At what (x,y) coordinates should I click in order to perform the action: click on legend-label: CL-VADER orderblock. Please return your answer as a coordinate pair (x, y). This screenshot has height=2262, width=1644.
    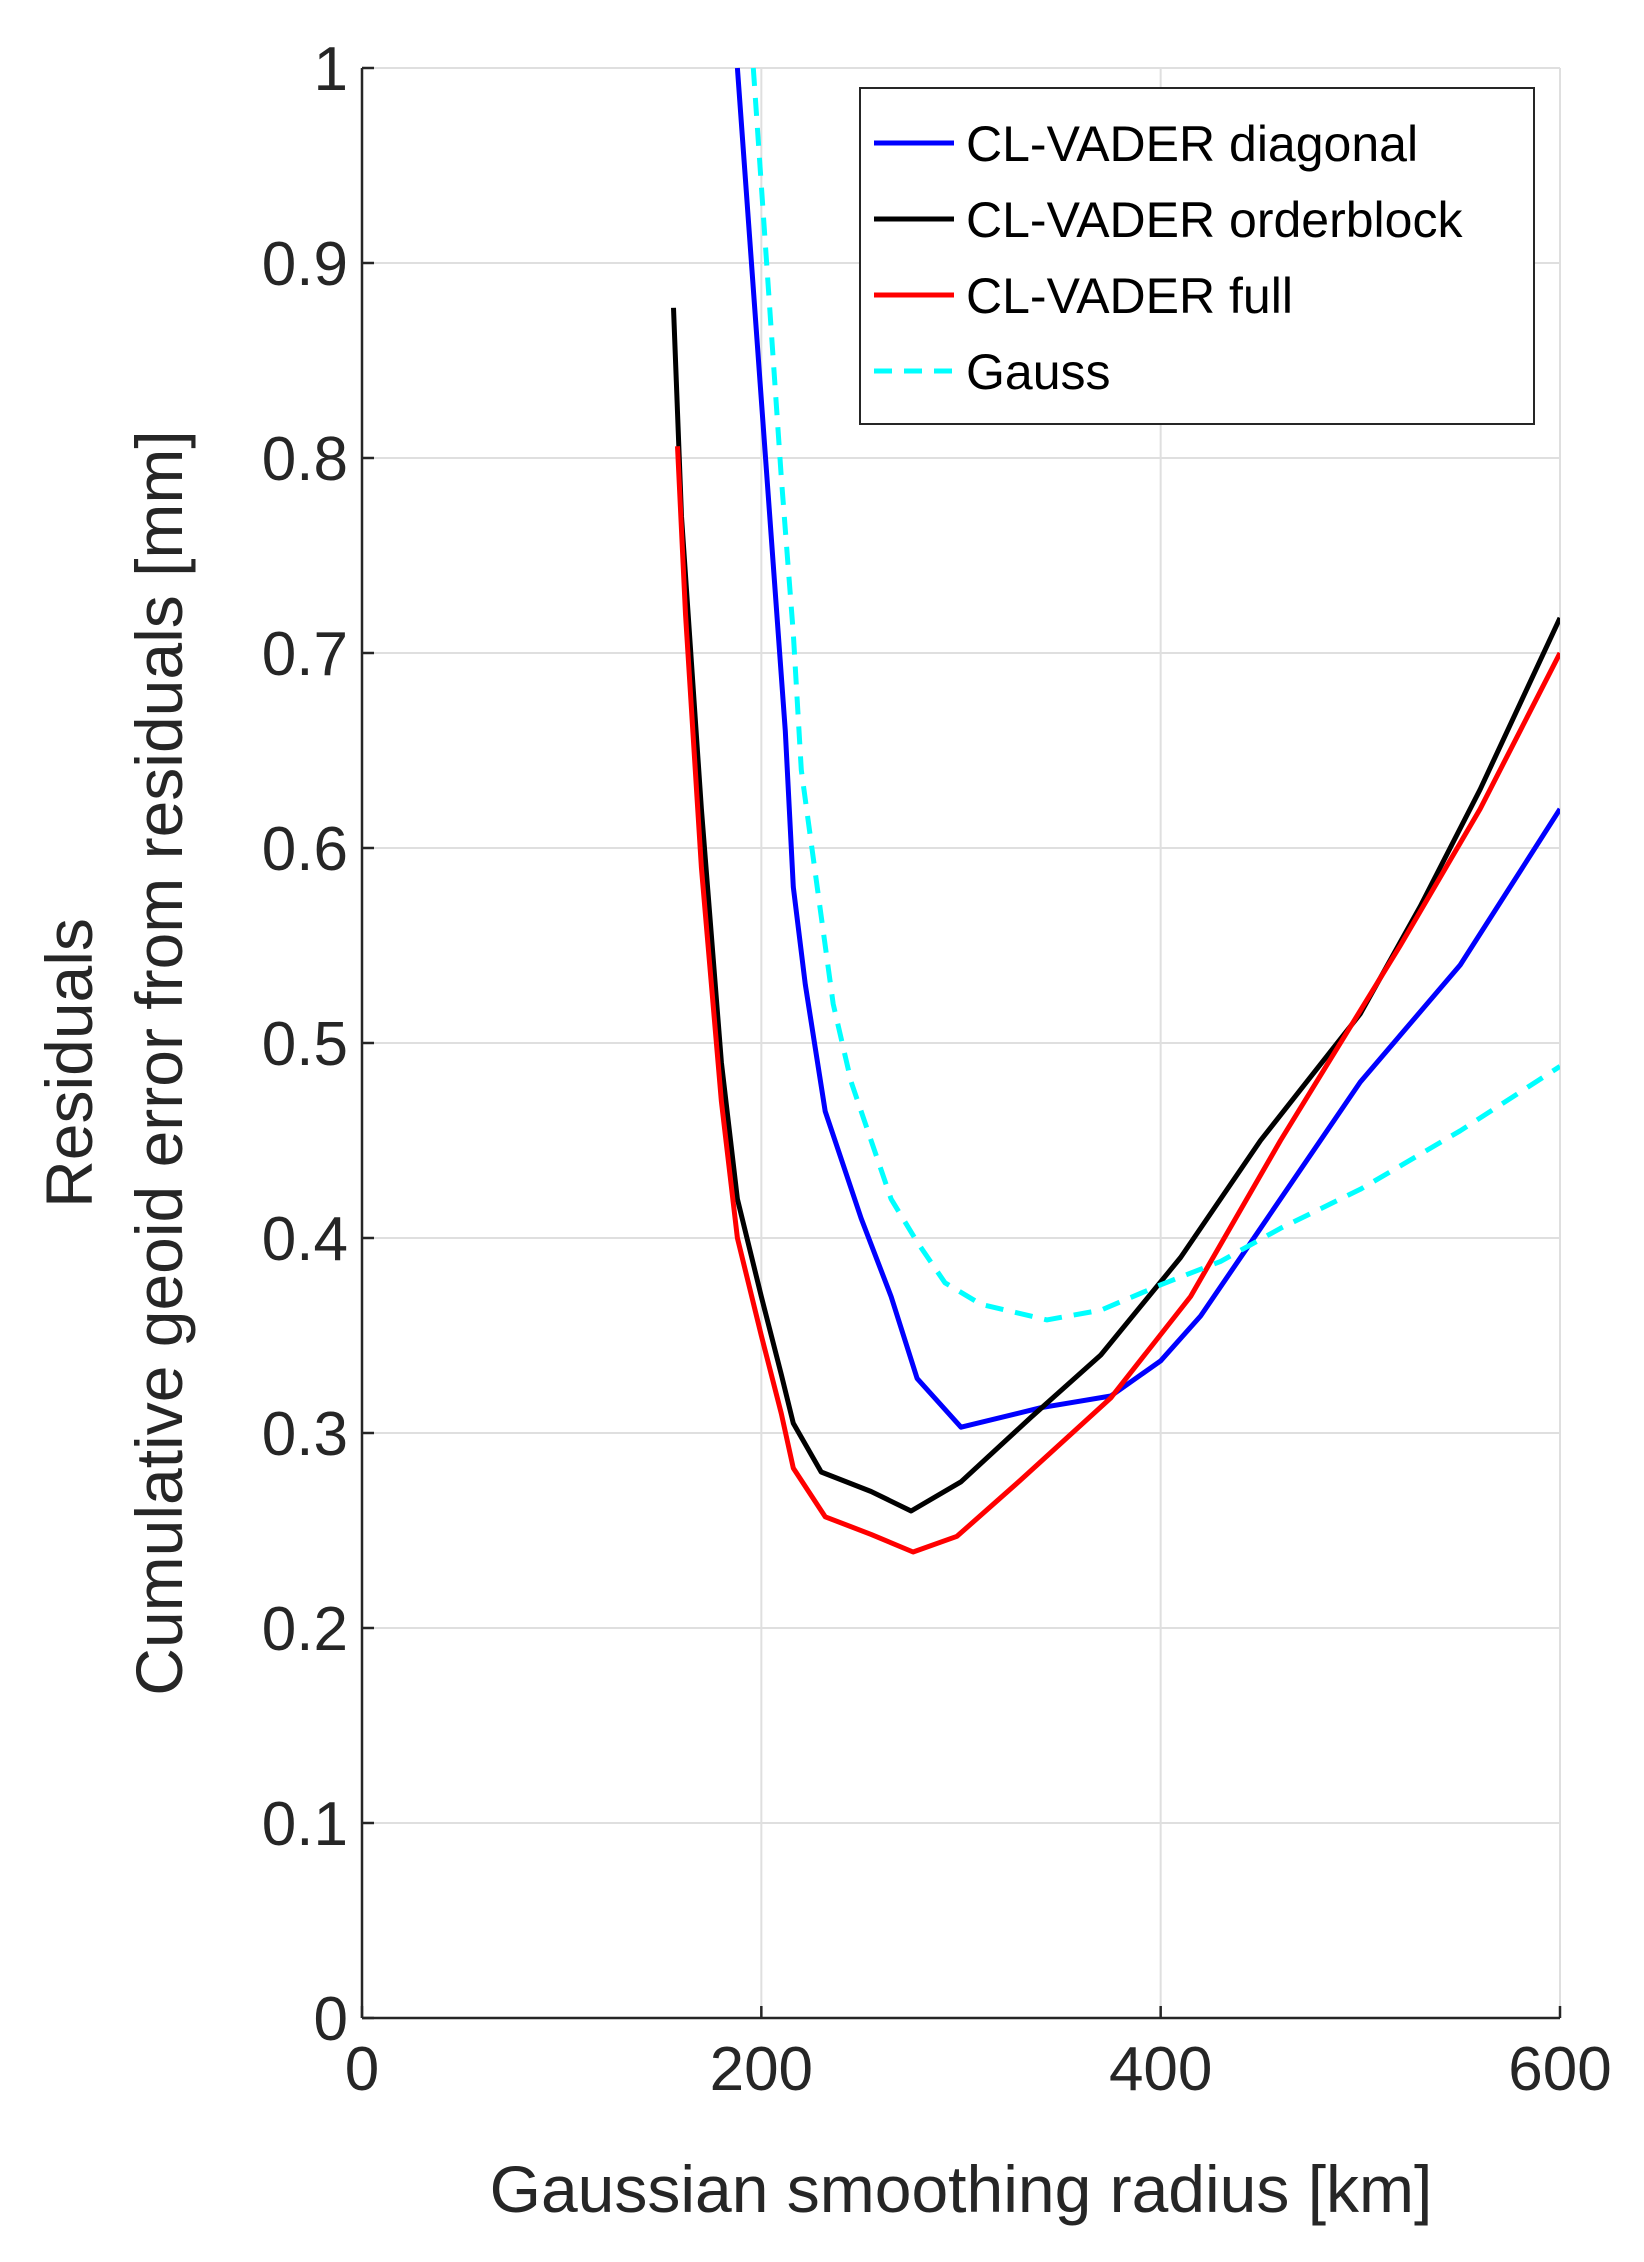
    Looking at the image, I should click on (1214, 220).